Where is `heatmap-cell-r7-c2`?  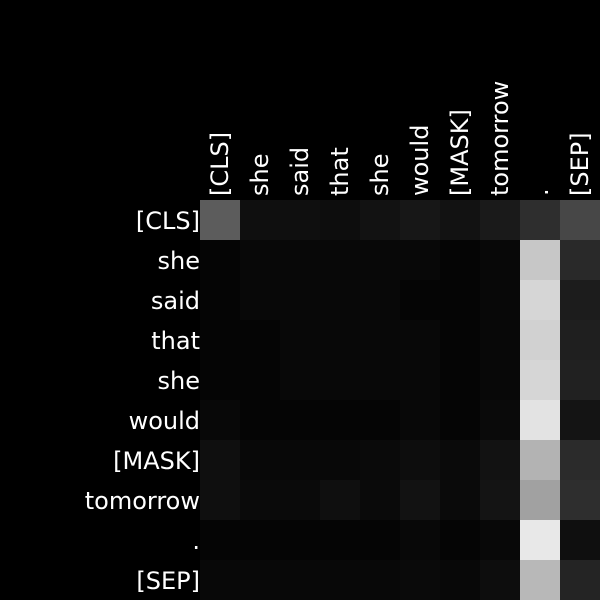
heatmap-cell-r7-c2 is located at coordinates (300, 500).